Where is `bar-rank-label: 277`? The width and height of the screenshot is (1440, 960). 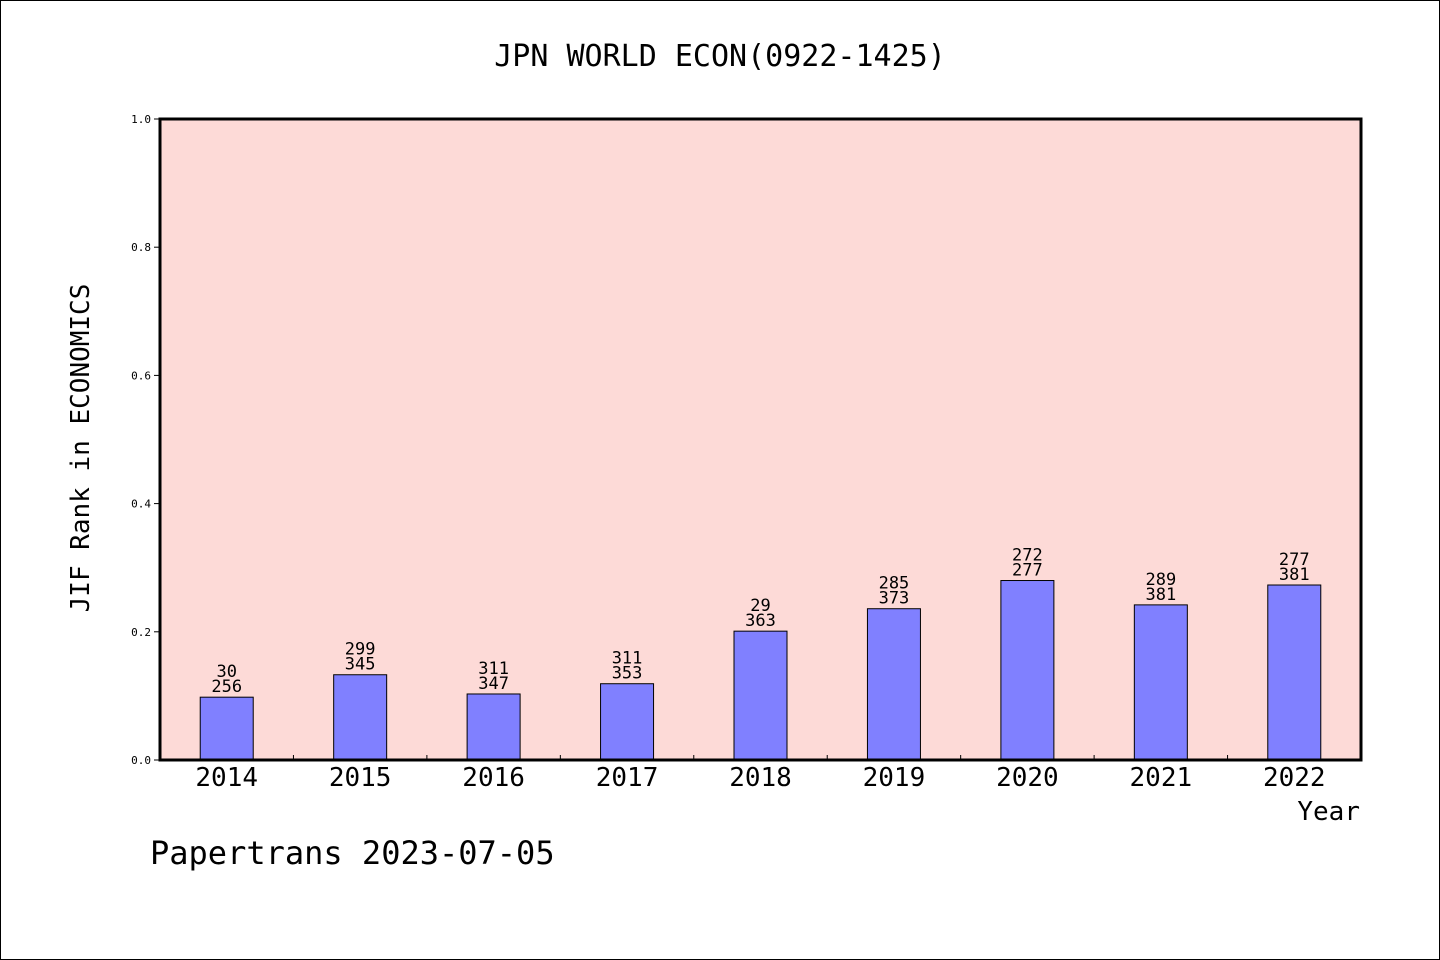
bar-rank-label: 277 is located at coordinates (1294, 560).